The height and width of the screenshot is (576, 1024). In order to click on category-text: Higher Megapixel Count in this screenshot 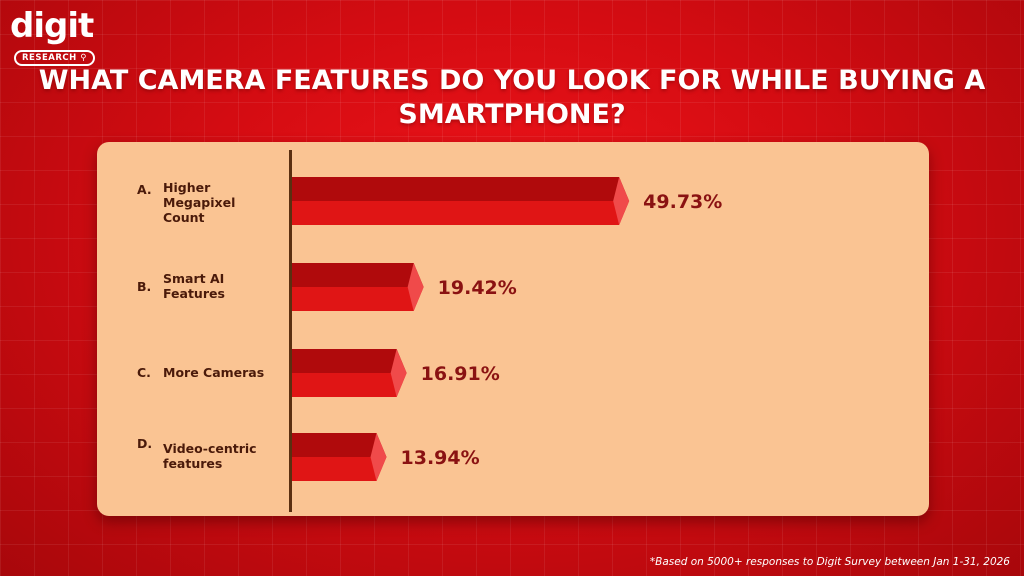, I will do `click(199, 202)`.